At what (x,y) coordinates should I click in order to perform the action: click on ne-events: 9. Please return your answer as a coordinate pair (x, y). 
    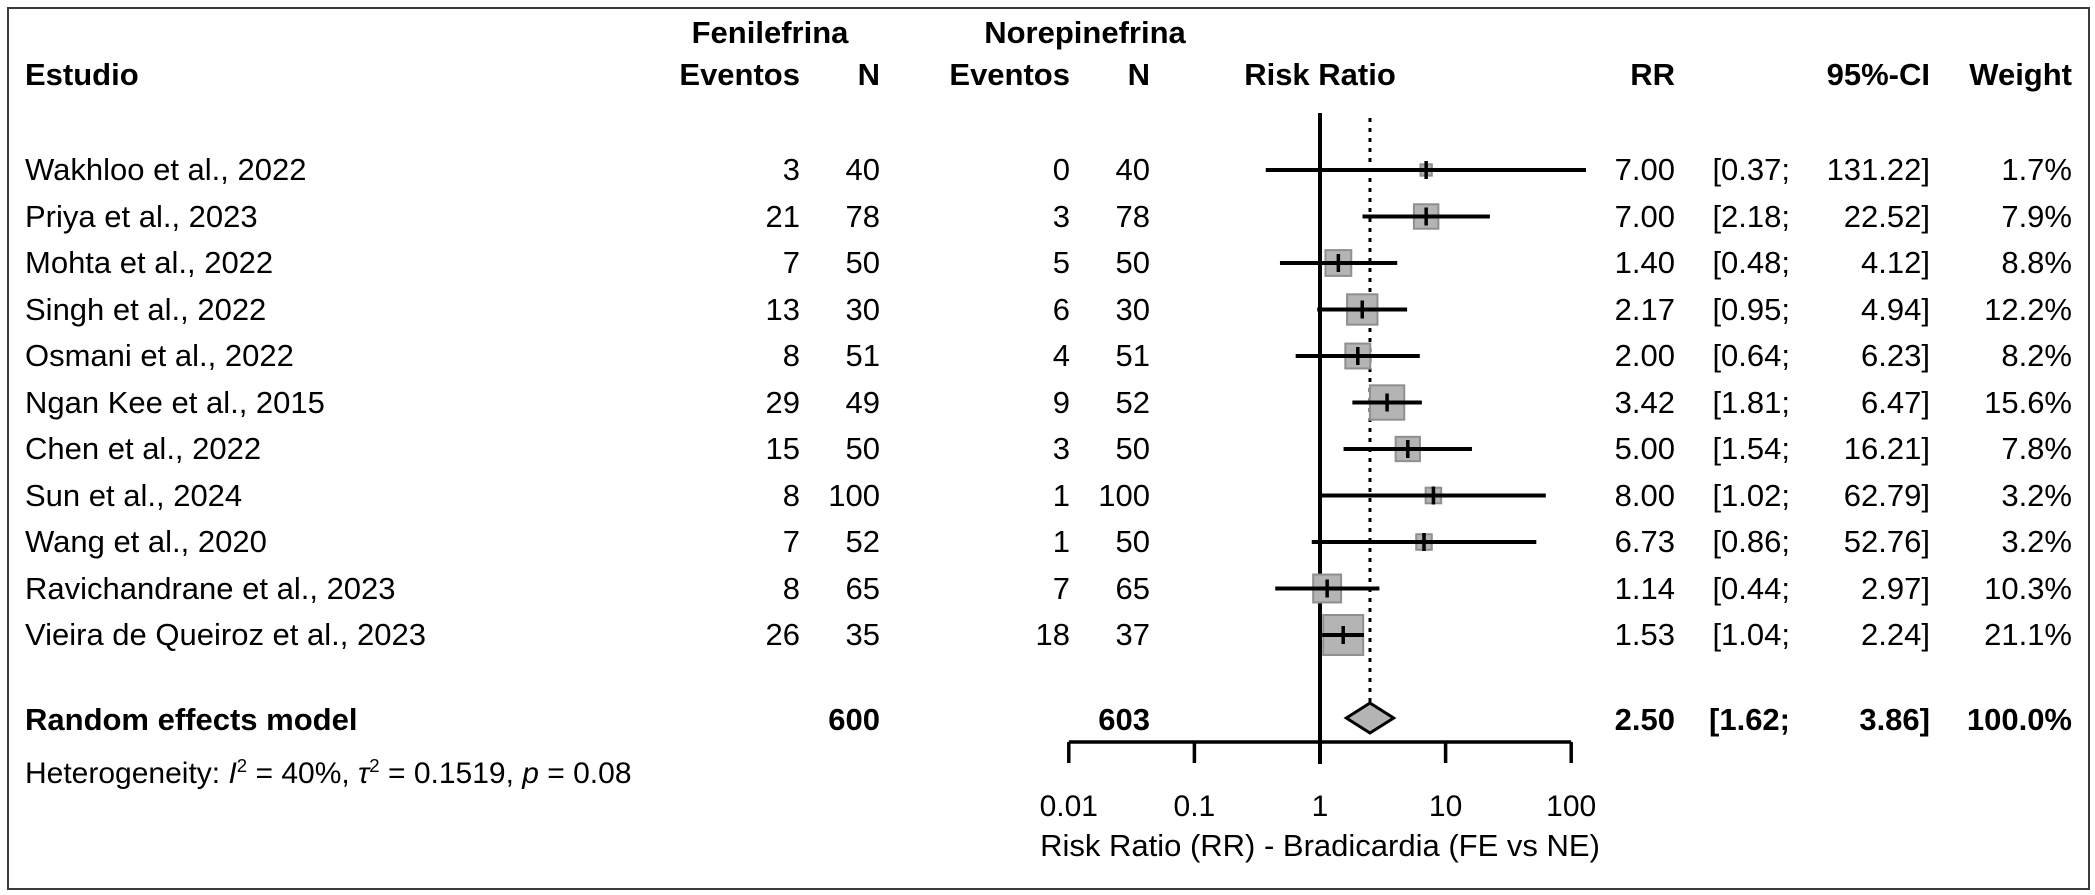
    Looking at the image, I should click on (1061, 402).